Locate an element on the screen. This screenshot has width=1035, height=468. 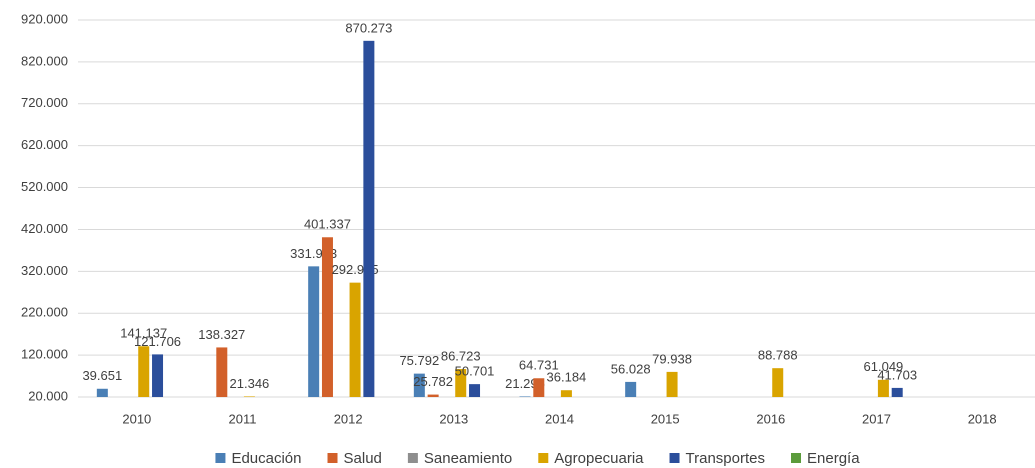
legend-label: Energía is located at coordinates (833, 458).